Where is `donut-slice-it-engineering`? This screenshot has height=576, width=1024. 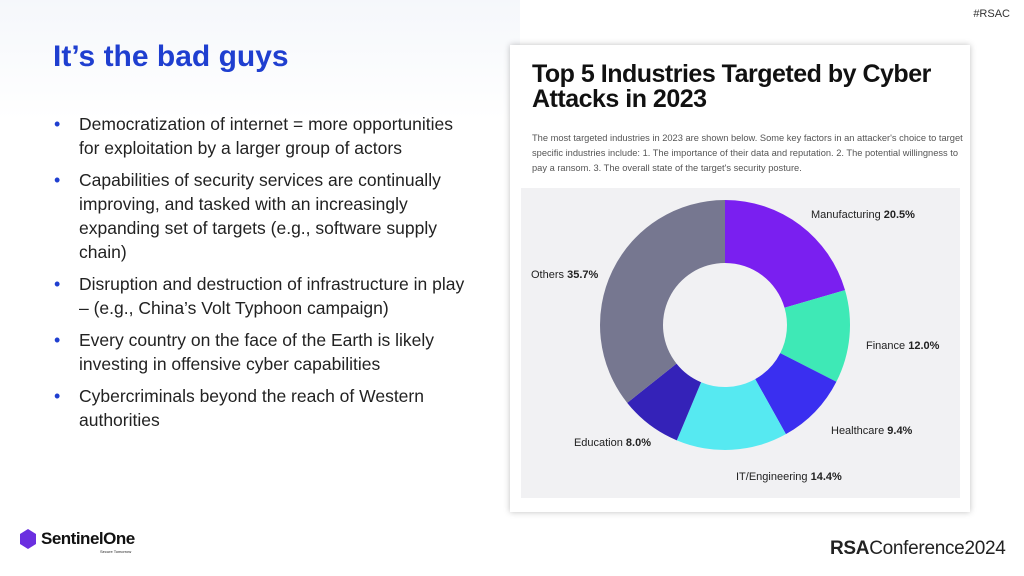 donut-slice-it-engineering is located at coordinates (731, 415).